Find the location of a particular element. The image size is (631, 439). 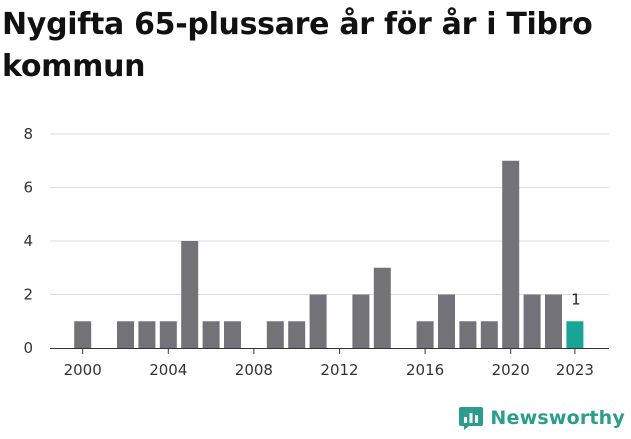

x-tick-label: 2008 is located at coordinates (254, 370).